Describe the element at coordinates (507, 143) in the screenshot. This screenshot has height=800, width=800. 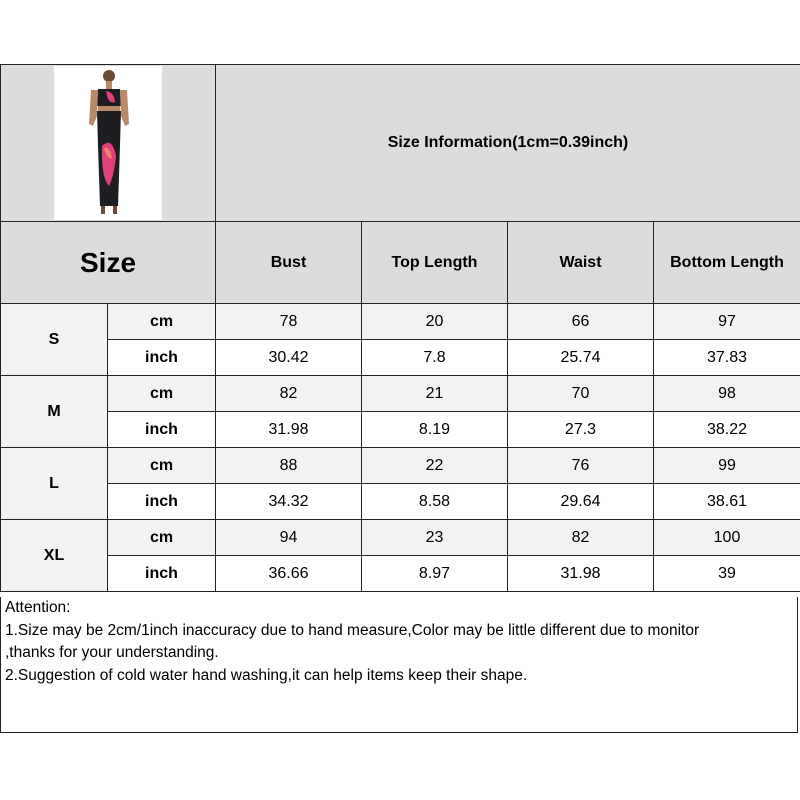
I see `chart-title: Size Information(1cm=0.39inch)` at that location.